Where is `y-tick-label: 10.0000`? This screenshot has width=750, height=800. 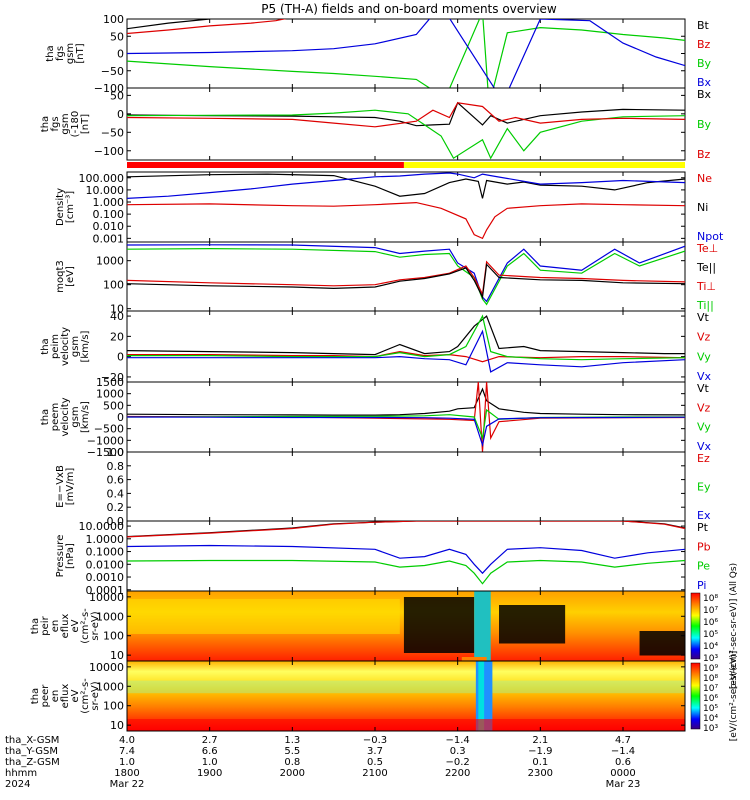 y-tick-label: 10.0000 is located at coordinates (102, 526).